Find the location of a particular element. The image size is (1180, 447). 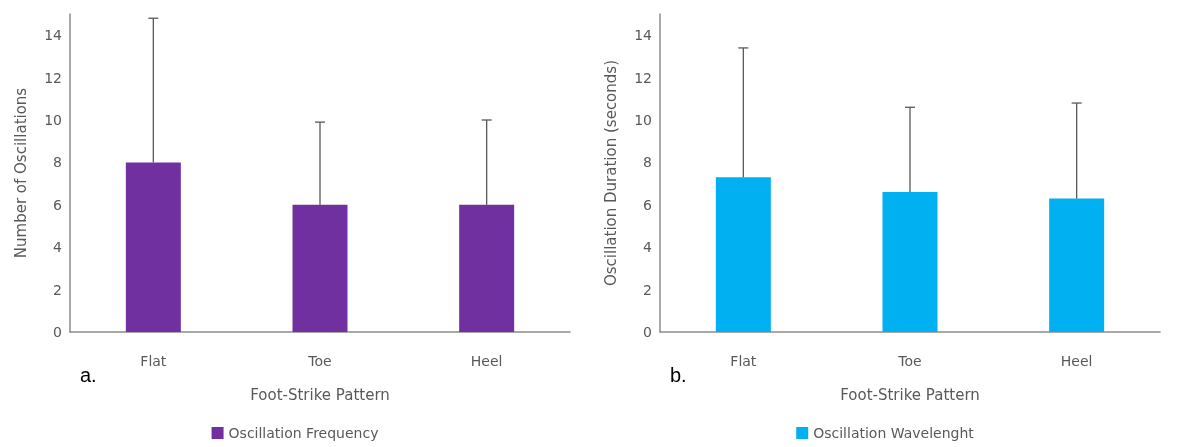

y-axis-title: Oscillation Duration (seconds) is located at coordinates (610, 173).